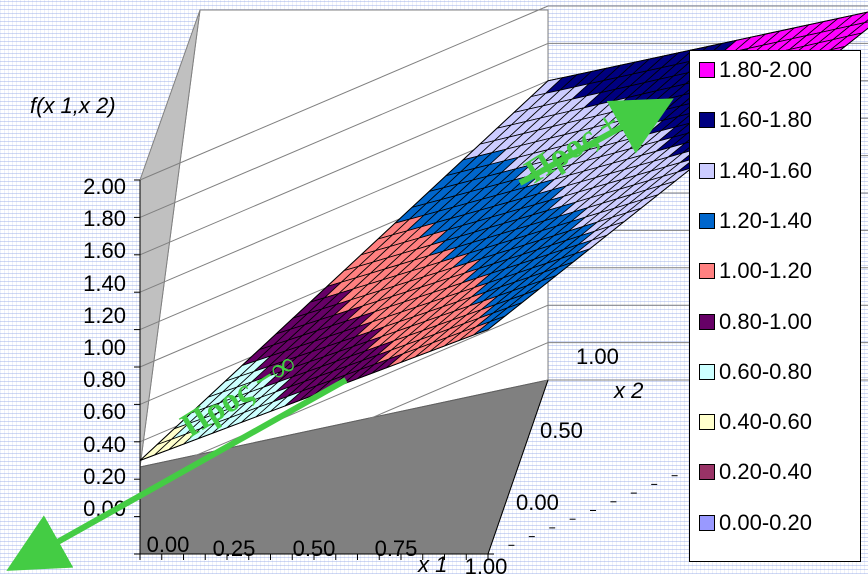 The width and height of the screenshot is (868, 574). Describe the element at coordinates (104, 186) in the screenshot. I see `z-tick-label: 2.00` at that location.